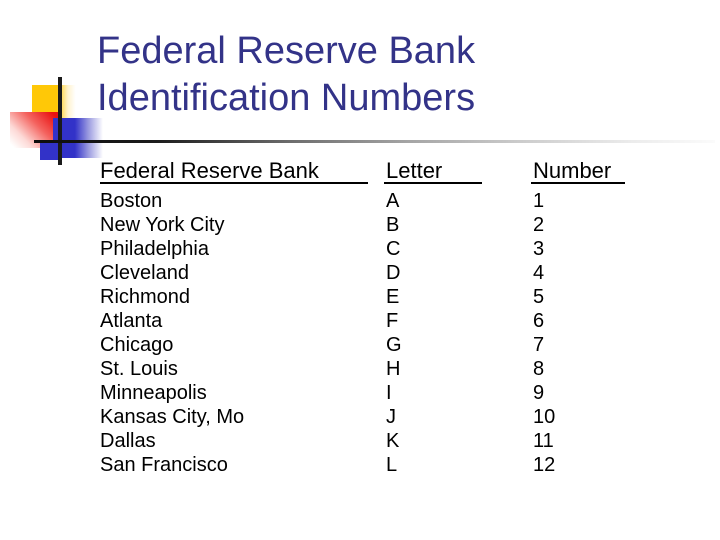 This screenshot has height=540, width=720. What do you see at coordinates (60, 121) in the screenshot?
I see `vertical-line-decoration` at bounding box center [60, 121].